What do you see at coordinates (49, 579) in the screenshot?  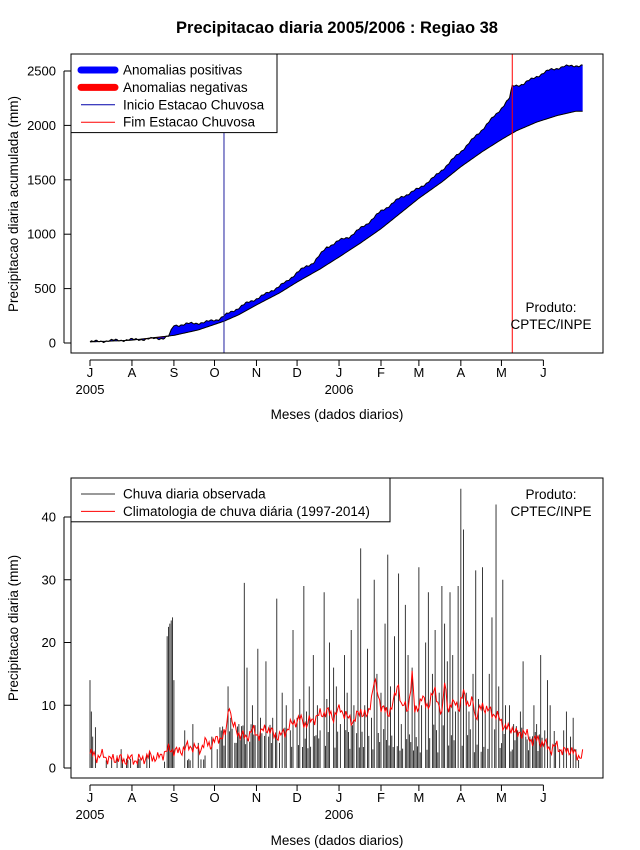 I see `y-tick-label: 30` at bounding box center [49, 579].